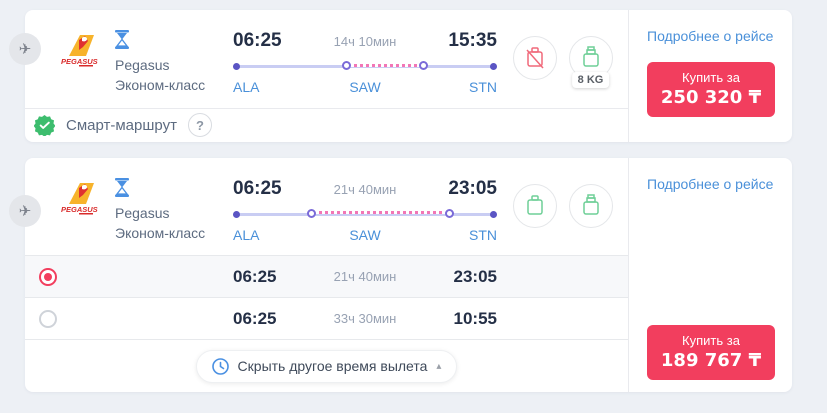 This screenshot has width=827, height=413. What do you see at coordinates (562, 63) in the screenshot?
I see `baggage-info: 8 KG` at bounding box center [562, 63].